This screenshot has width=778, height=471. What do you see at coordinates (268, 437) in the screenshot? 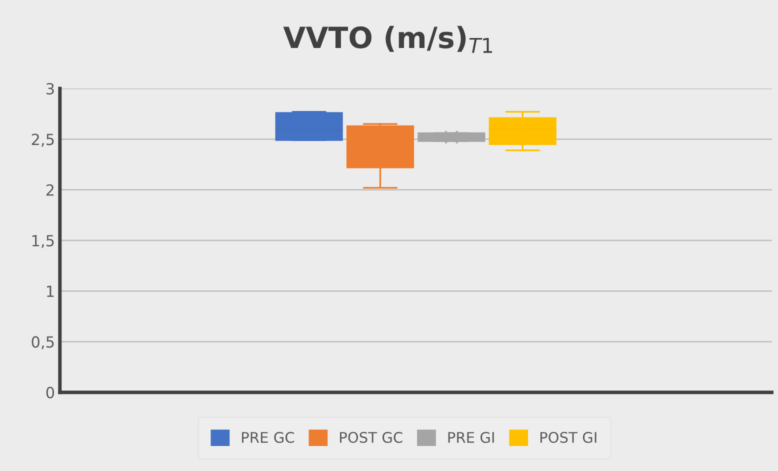
I see `legend-label: PRE GC` at bounding box center [268, 437].